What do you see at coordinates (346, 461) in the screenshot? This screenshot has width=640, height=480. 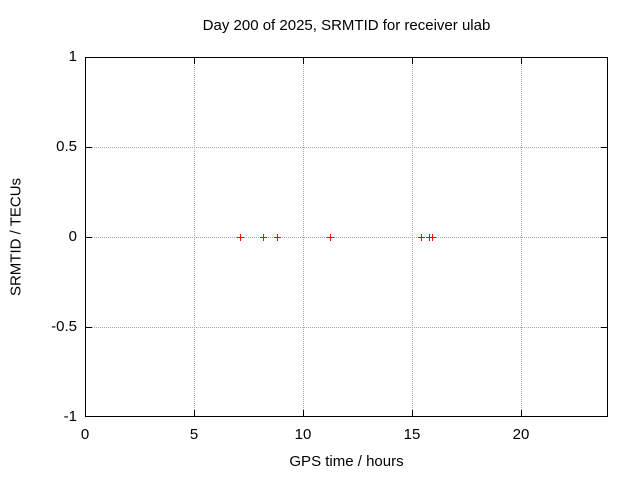 I see `x-axis-label: GPS time / hours` at bounding box center [346, 461].